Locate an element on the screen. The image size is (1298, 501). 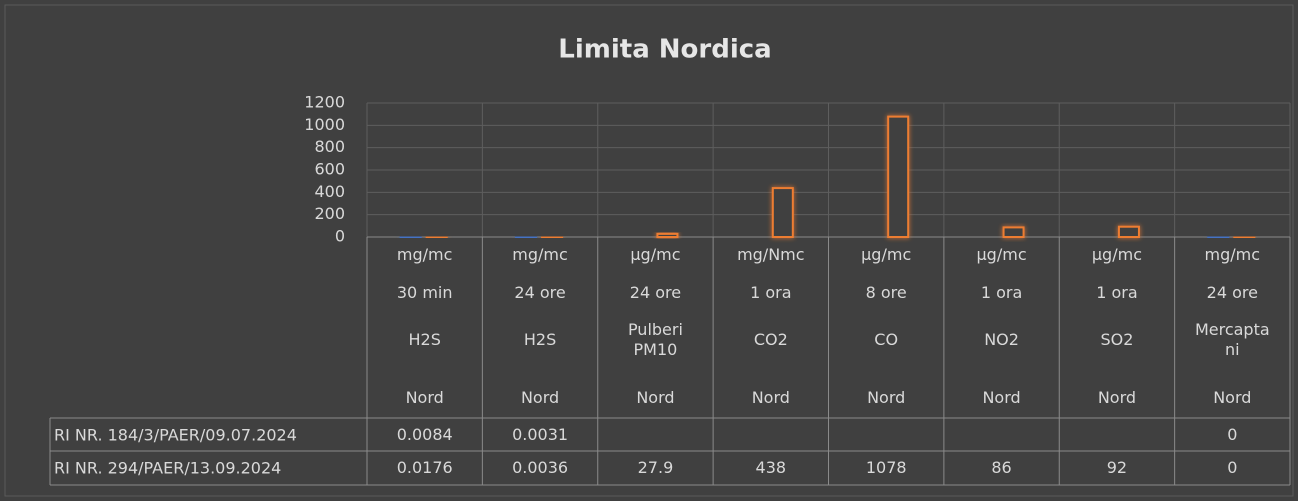
data-label: 438 is located at coordinates (771, 467).